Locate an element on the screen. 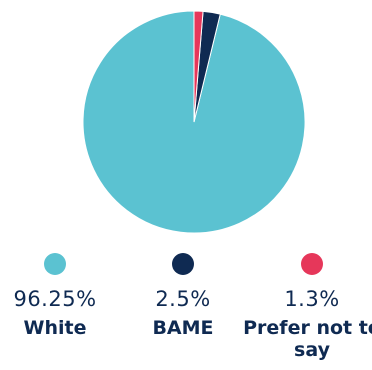 This screenshot has height=370, width=372. legend-value-prefer-not-to-say: 1.3% is located at coordinates (312, 299).